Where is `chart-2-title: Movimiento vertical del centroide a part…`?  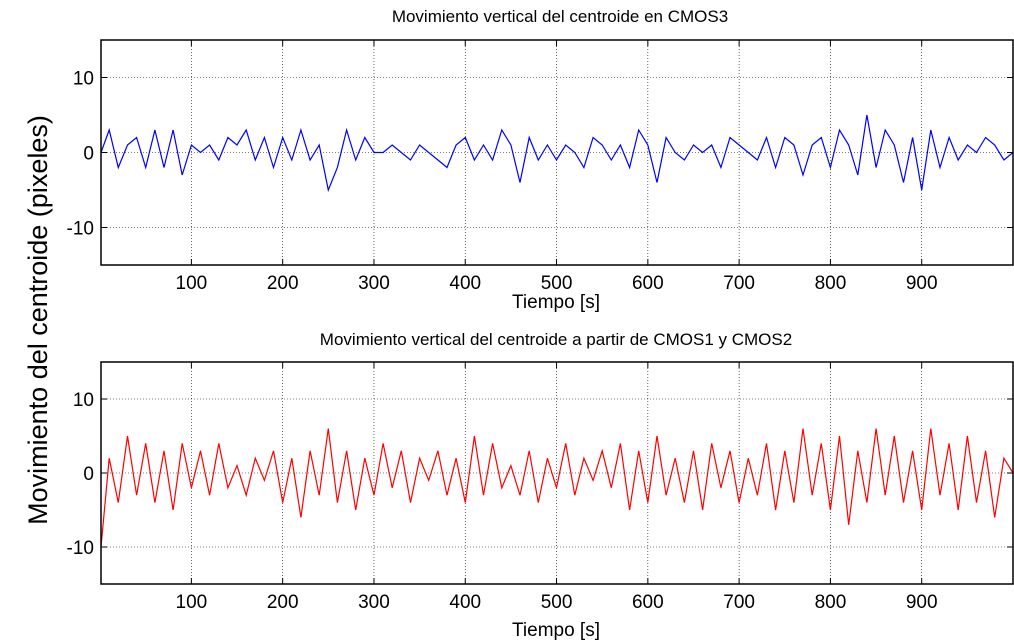 chart-2-title: Movimiento vertical del centroide a part… is located at coordinates (556, 339).